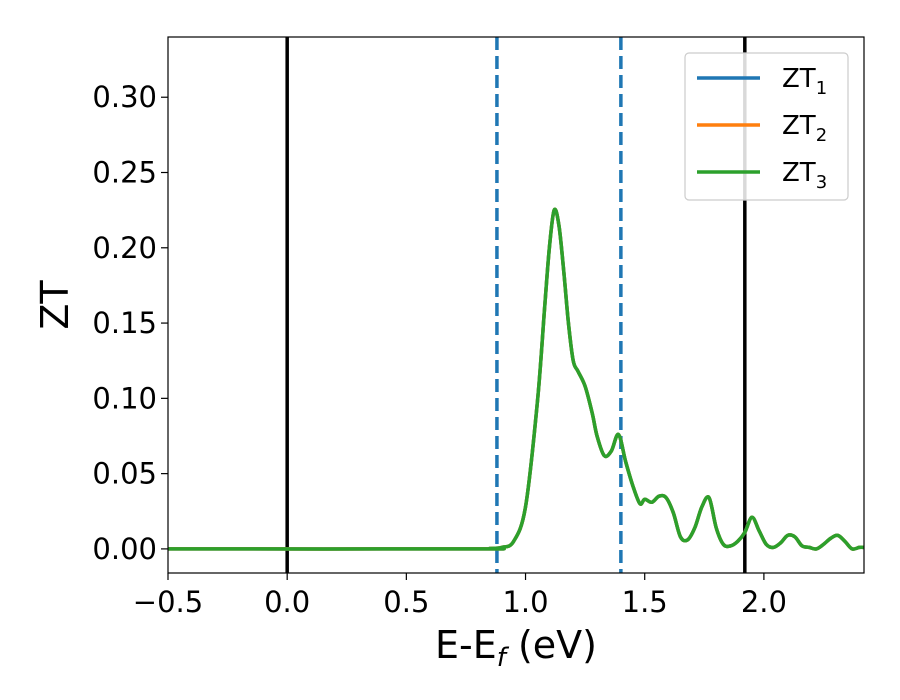 Image resolution: width=900 pixels, height=700 pixels. I want to click on legend-label-subscript: 3, so click(821, 182).